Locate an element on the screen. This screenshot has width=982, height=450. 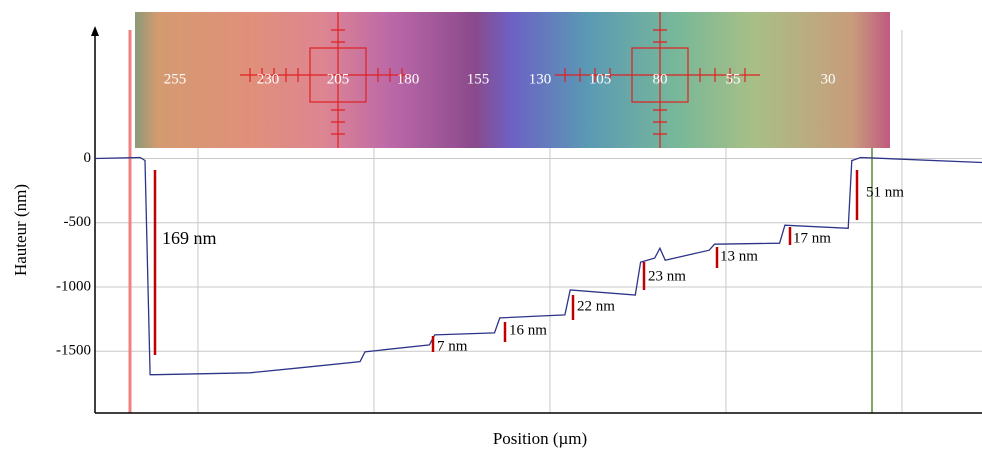
image-label: 180 is located at coordinates (408, 79).